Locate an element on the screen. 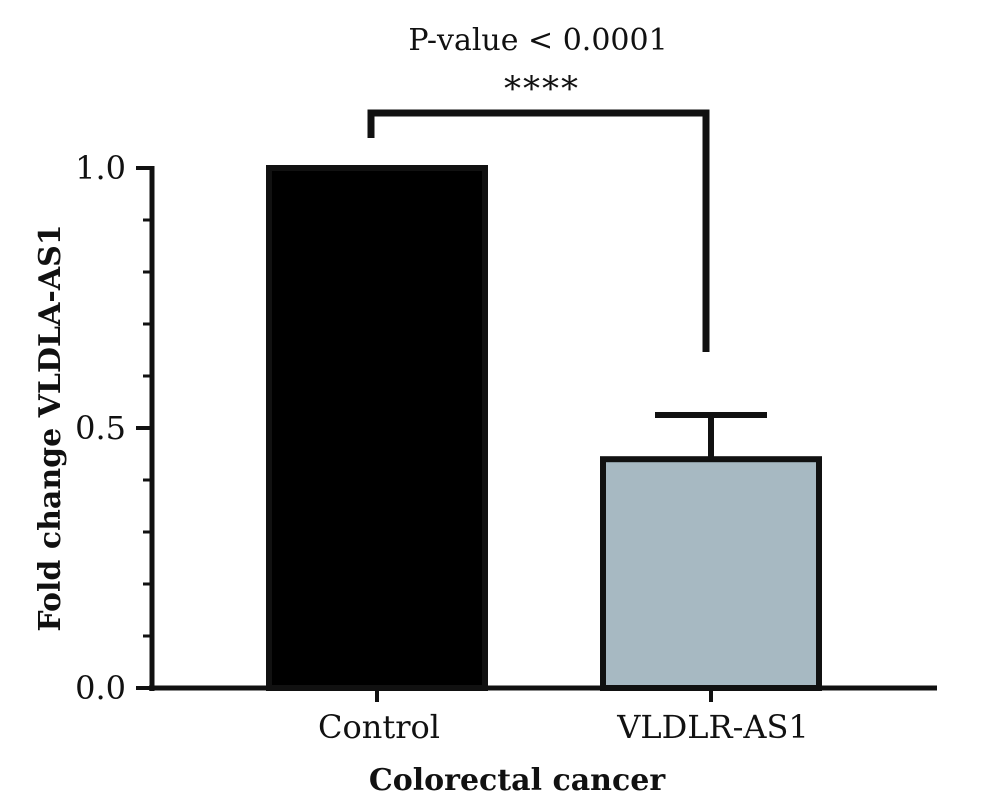  x-tick-label: VLDLR-AS1 is located at coordinates (712, 727).